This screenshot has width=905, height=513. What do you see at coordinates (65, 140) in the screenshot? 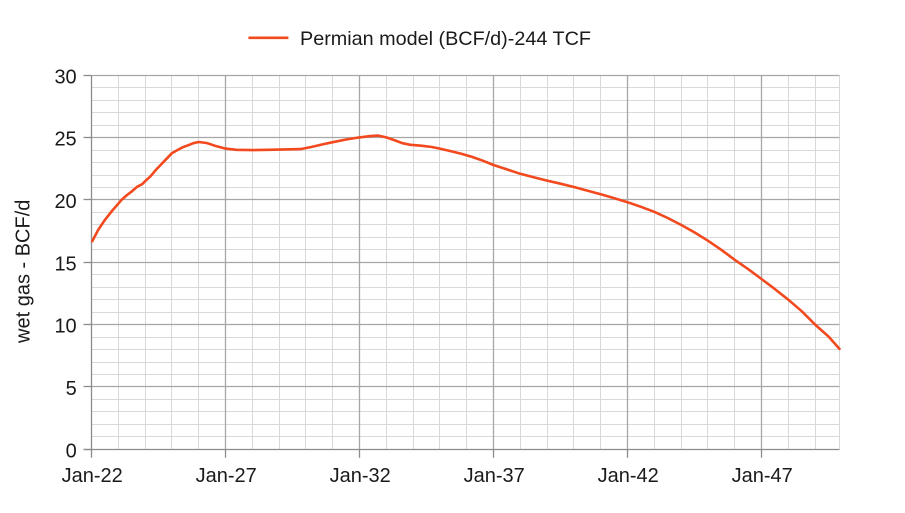
I see `svg-text: 25` at bounding box center [65, 140].